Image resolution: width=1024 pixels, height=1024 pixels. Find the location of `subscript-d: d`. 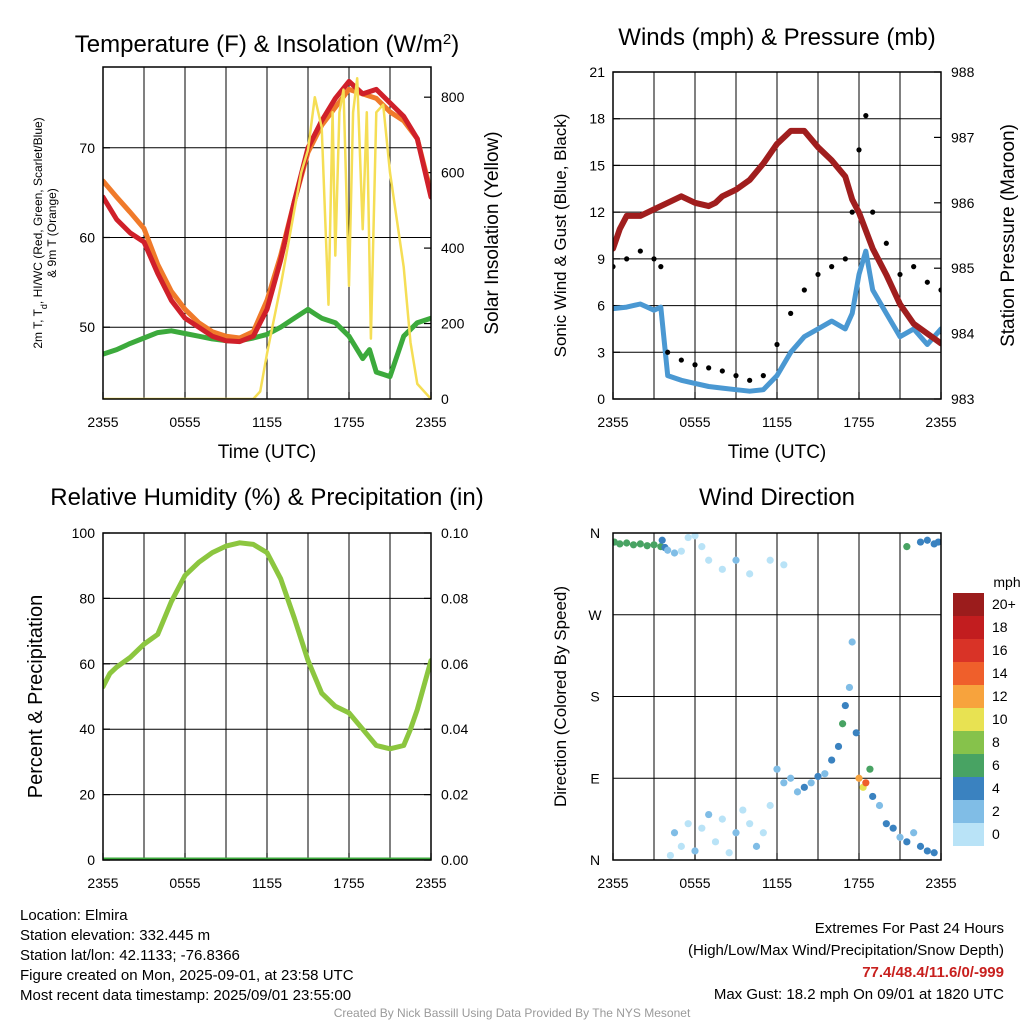

subscript-d: d is located at coordinates (44, 306).